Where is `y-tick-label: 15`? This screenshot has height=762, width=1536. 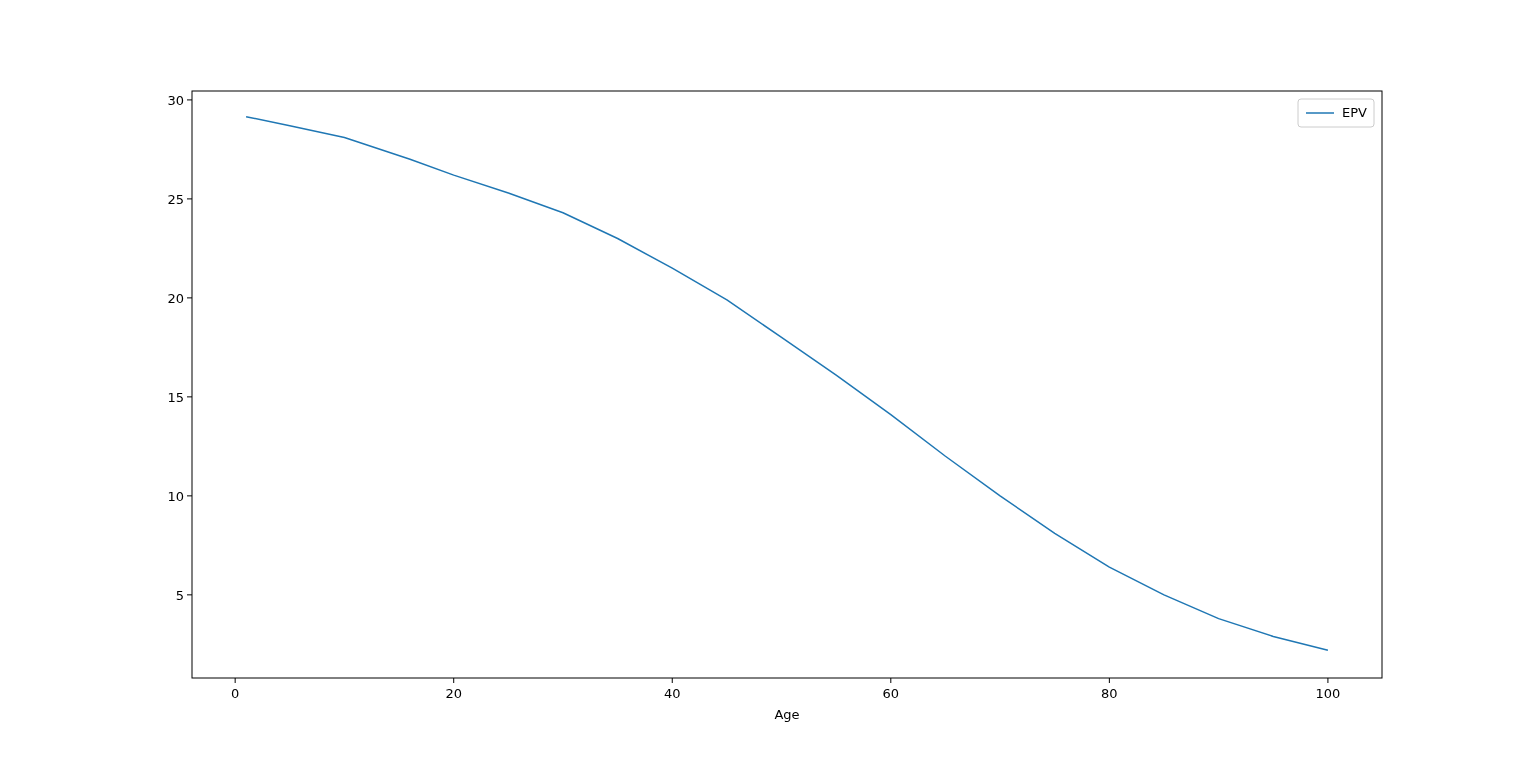 y-tick-label: 15 is located at coordinates (175, 397).